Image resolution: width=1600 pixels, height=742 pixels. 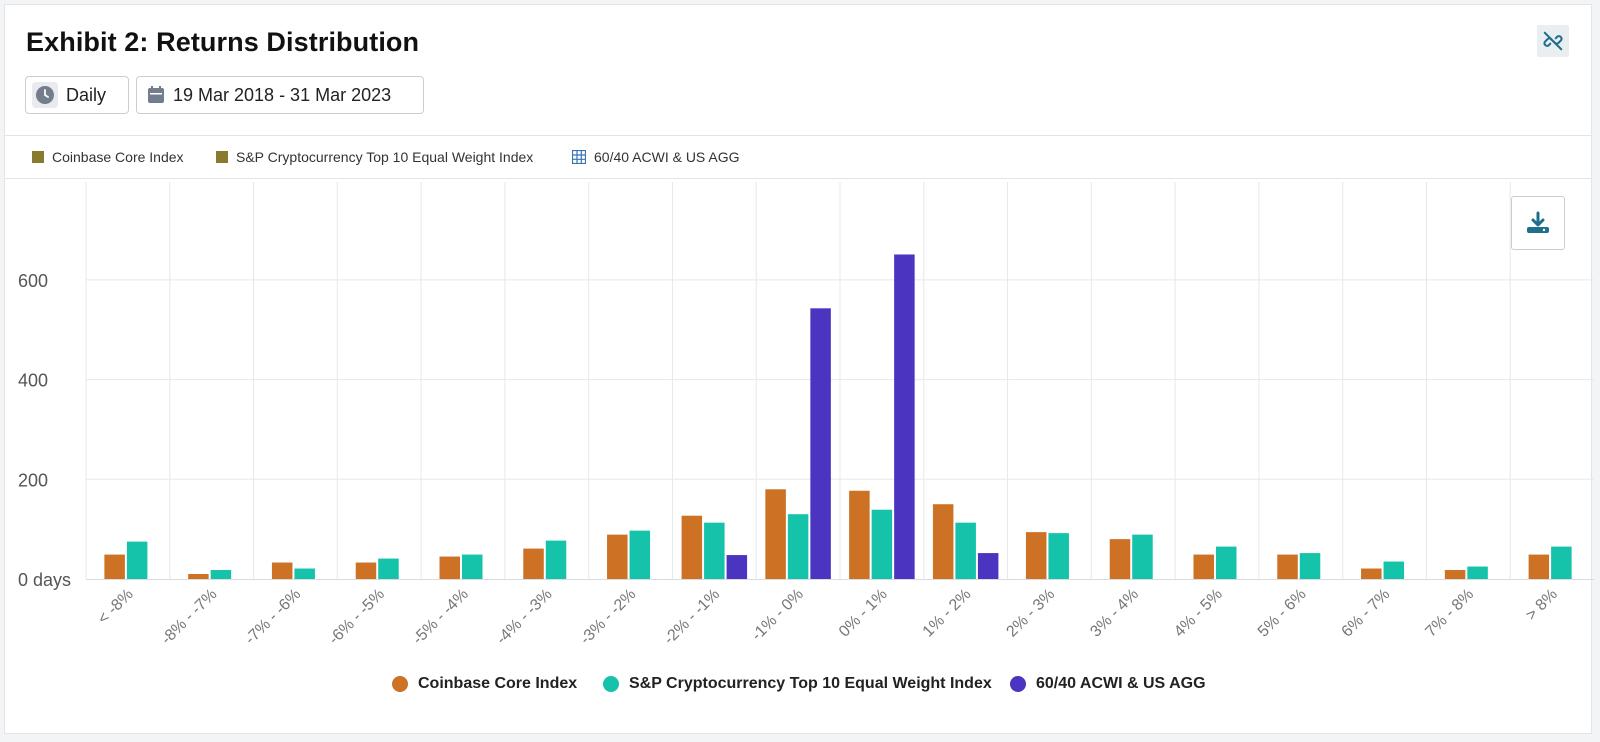 I want to click on y-tick-label: 200, so click(x=33, y=480).